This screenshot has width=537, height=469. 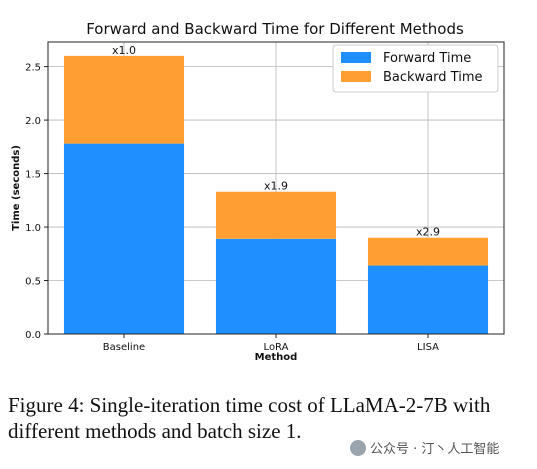 I want to click on y-tick-label: 0.5, so click(x=33, y=282).